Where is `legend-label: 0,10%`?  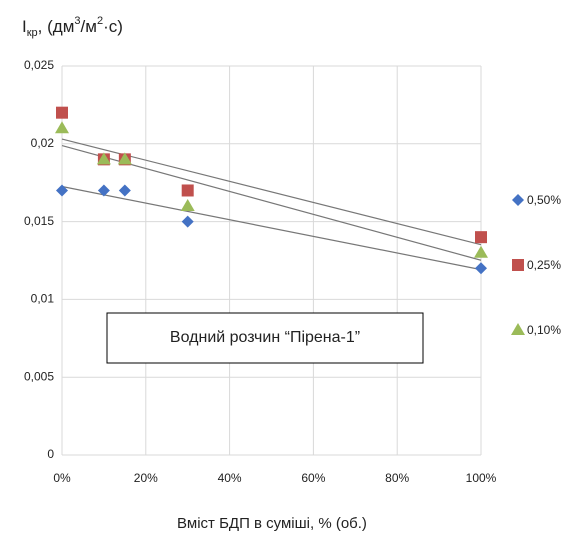 legend-label: 0,10% is located at coordinates (544, 330).